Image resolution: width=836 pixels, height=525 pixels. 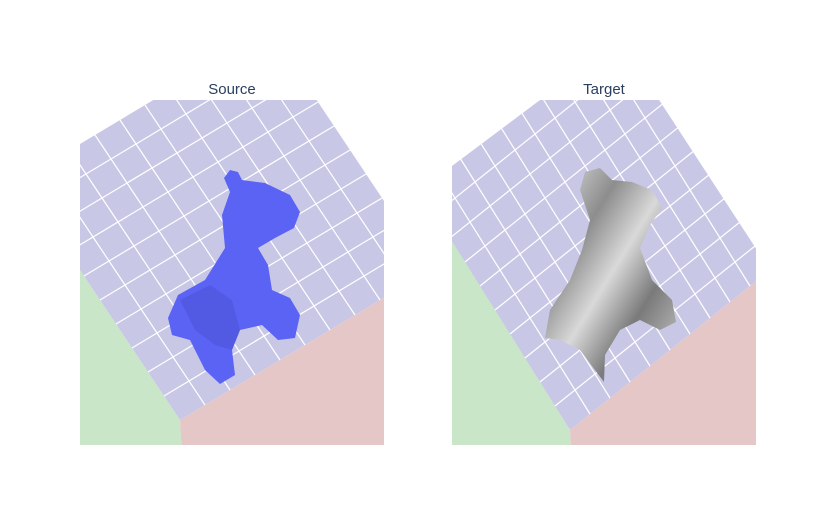 I want to click on target-mesh, so click(x=610, y=275).